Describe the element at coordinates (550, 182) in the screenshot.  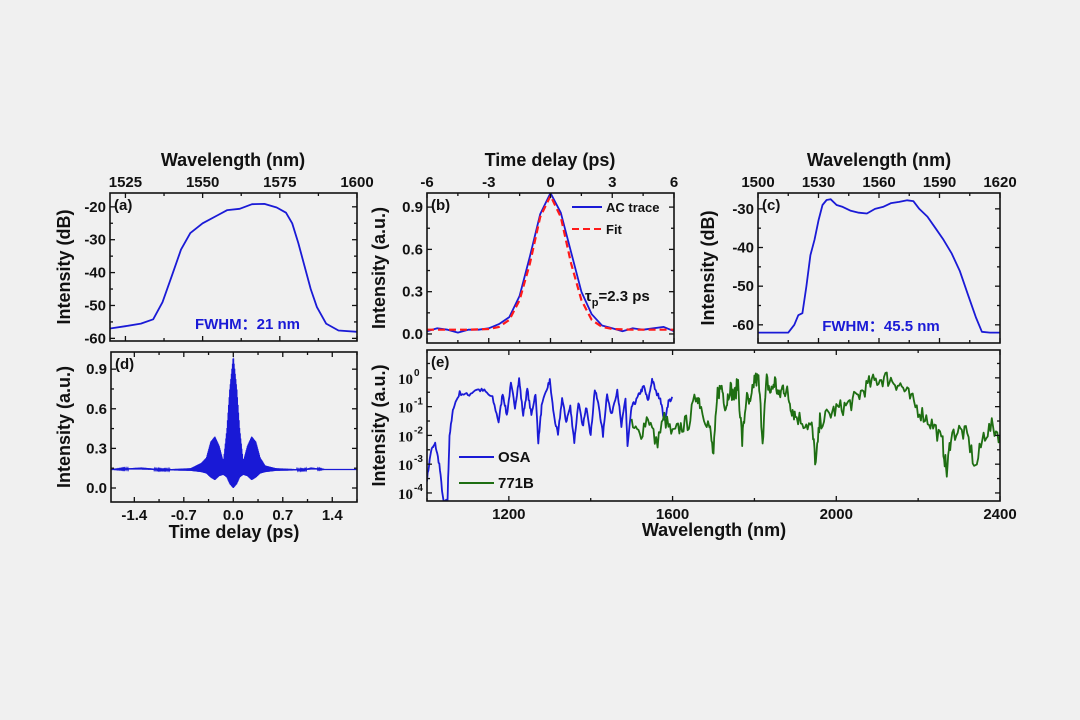
I see `x-tick-label: 0` at that location.